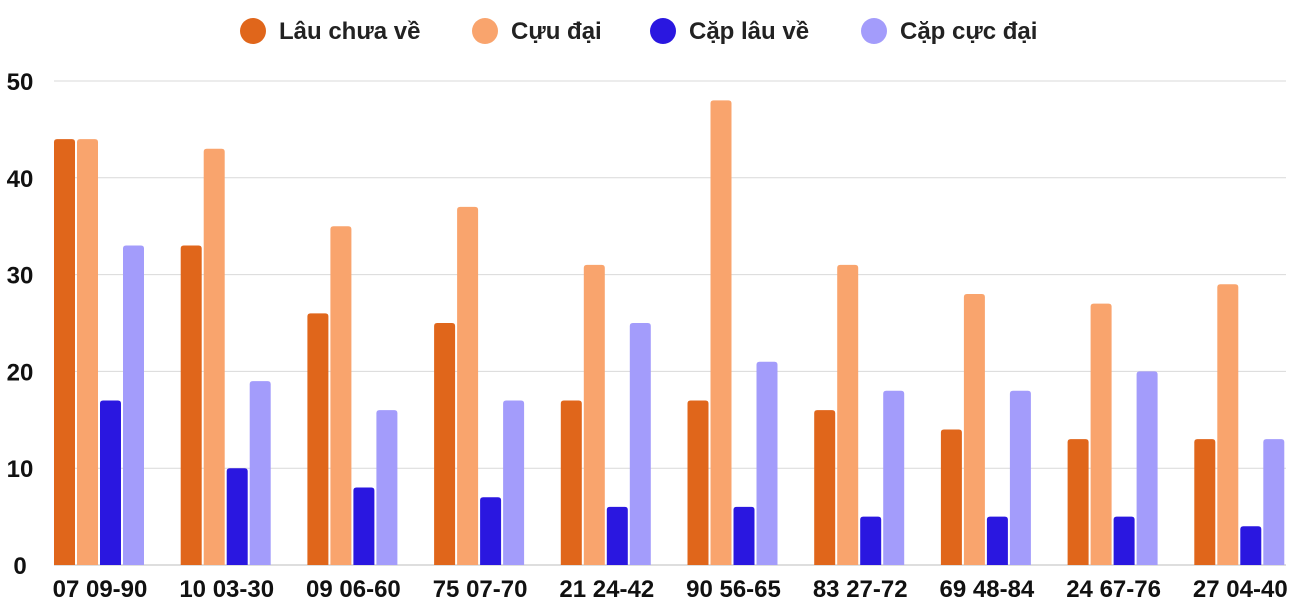  I want to click on x-tick-number: 24, so click(1079, 588).